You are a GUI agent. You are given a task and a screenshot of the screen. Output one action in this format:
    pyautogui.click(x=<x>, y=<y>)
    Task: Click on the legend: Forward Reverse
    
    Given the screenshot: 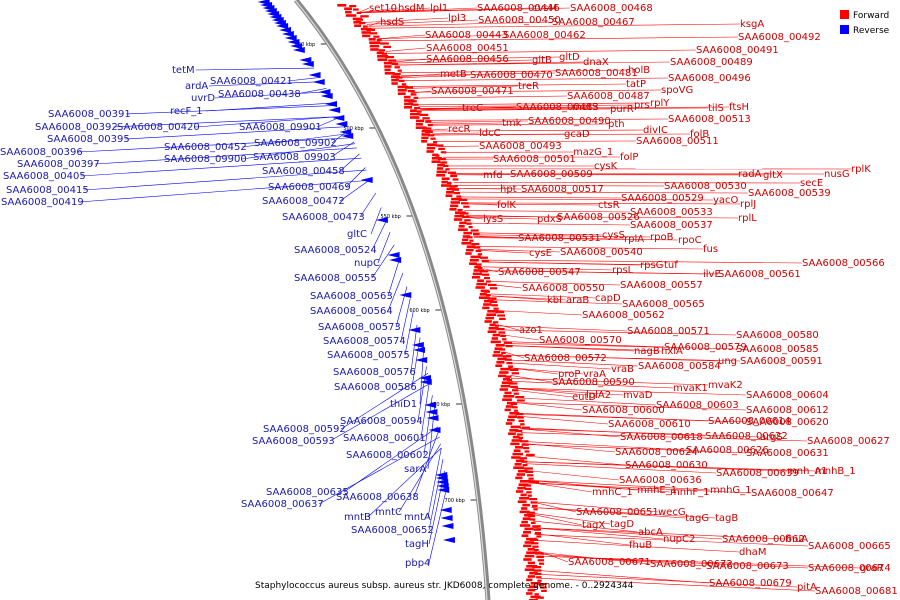 What is the action you would take?
    pyautogui.click(x=865, y=23)
    